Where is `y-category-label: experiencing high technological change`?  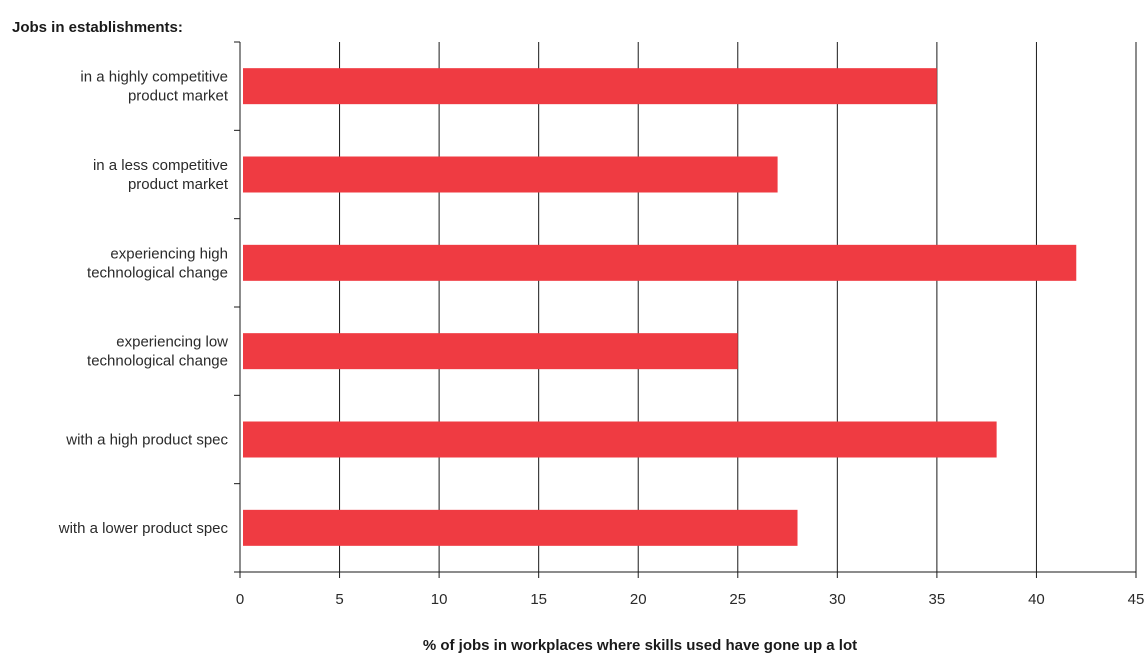 y-category-label: experiencing high technological change is located at coordinates (157, 263).